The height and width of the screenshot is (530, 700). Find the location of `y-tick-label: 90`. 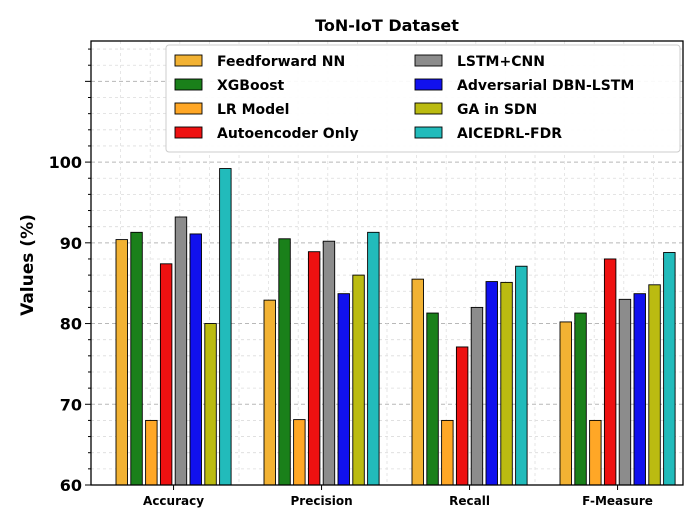

y-tick-label: 90 is located at coordinates (71, 243).